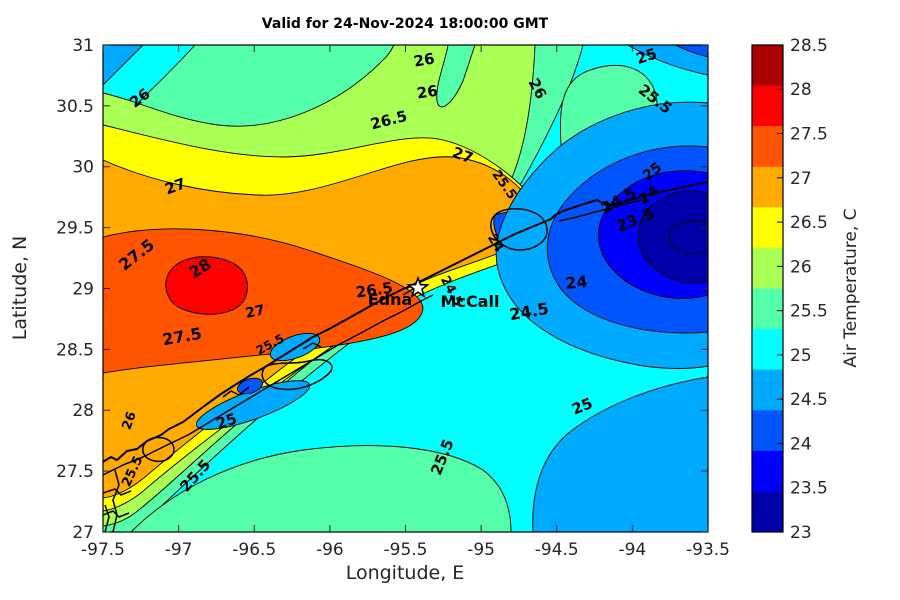 The height and width of the screenshot is (600, 900). Describe the element at coordinates (809, 134) in the screenshot. I see `colorbar-tick-label: 27.5` at that location.